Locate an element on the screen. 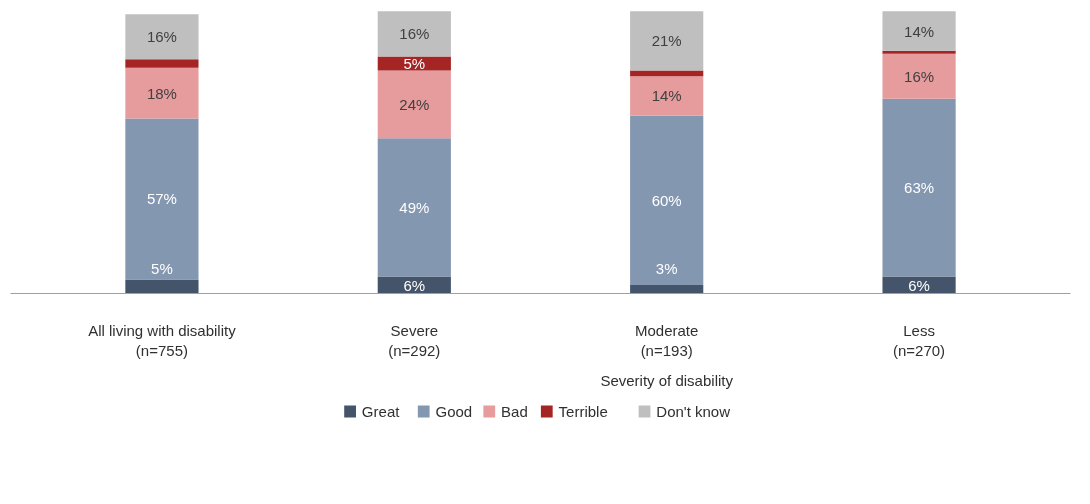  data-label: 49% is located at coordinates (414, 207).